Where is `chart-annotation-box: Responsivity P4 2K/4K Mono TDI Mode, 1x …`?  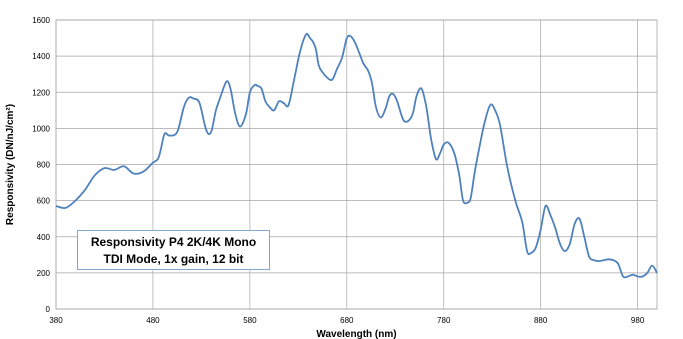
chart-annotation-box: Responsivity P4 2K/4K Mono TDI Mode, 1x … is located at coordinates (173, 250).